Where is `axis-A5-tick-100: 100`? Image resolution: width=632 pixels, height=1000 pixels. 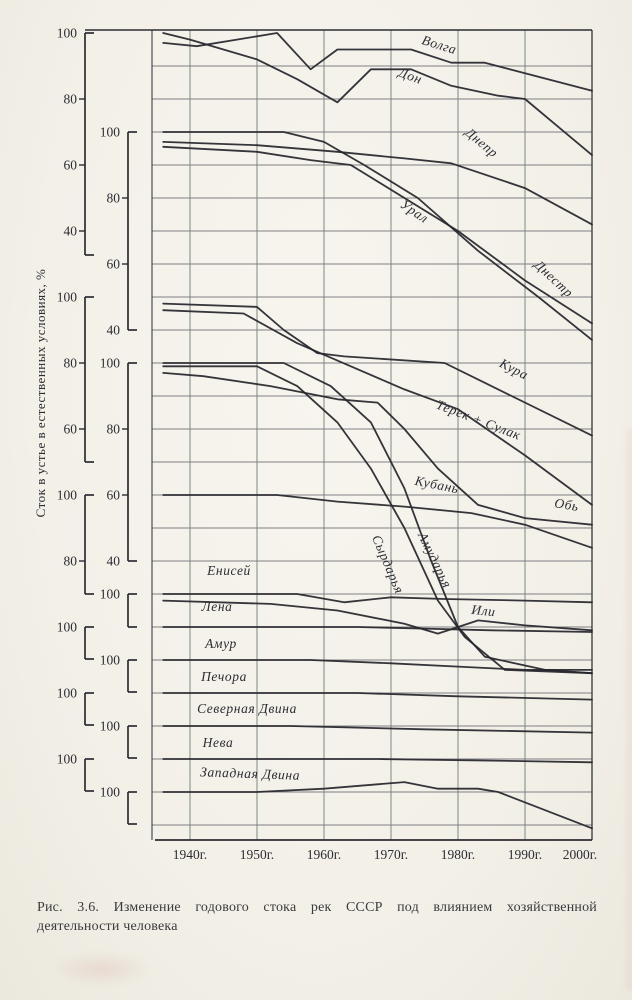
axis-A5-tick-100: 100 is located at coordinates (67, 693).